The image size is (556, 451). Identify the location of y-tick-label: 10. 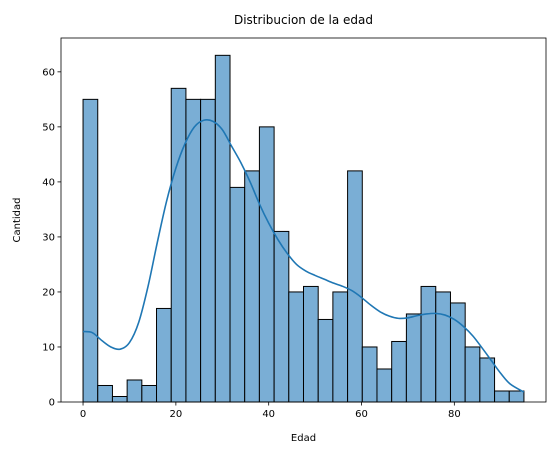
(48, 347).